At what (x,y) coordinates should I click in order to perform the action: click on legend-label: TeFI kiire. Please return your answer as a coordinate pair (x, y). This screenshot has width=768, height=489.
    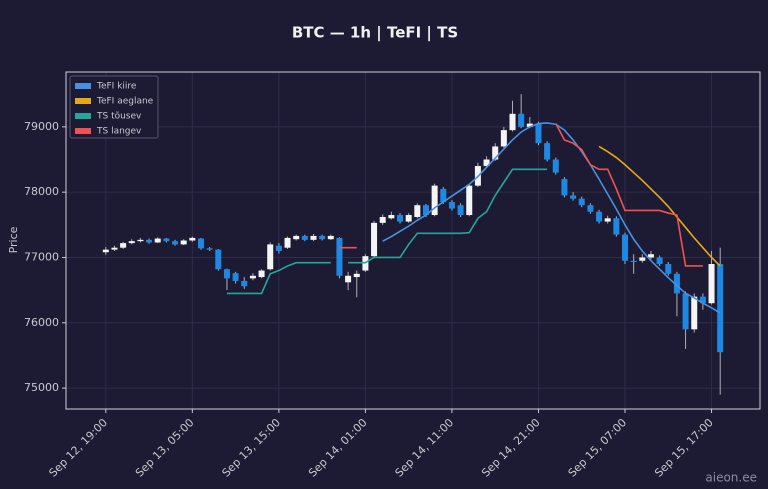
    Looking at the image, I should click on (116, 87).